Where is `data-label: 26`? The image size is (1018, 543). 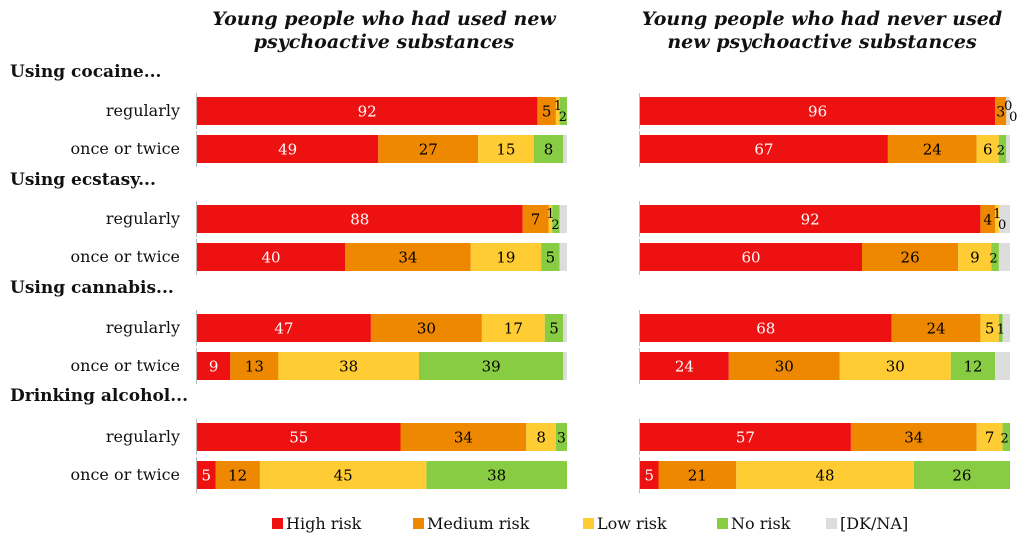
data-label: 26 is located at coordinates (961, 476).